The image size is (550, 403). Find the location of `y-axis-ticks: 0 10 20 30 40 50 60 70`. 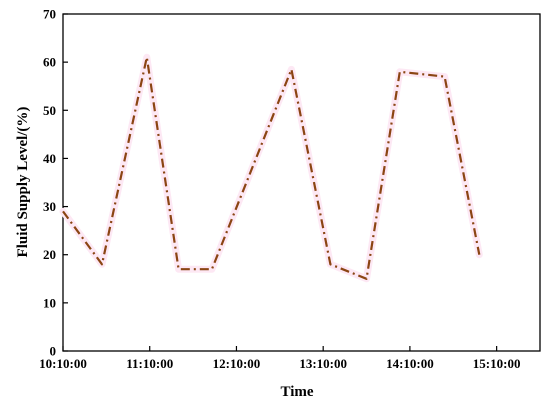

y-axis-ticks: 0 10 20 30 40 50 60 70 is located at coordinates (55, 183).